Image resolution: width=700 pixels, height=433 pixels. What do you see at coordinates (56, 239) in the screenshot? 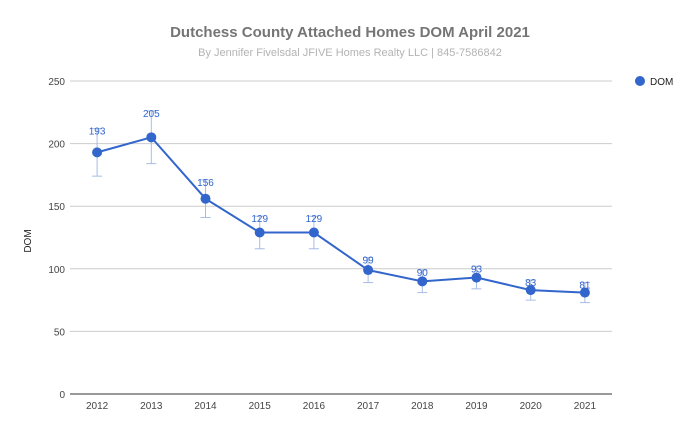
I see `y-axis-ticks: 0 50 100 150 200 250` at bounding box center [56, 239].